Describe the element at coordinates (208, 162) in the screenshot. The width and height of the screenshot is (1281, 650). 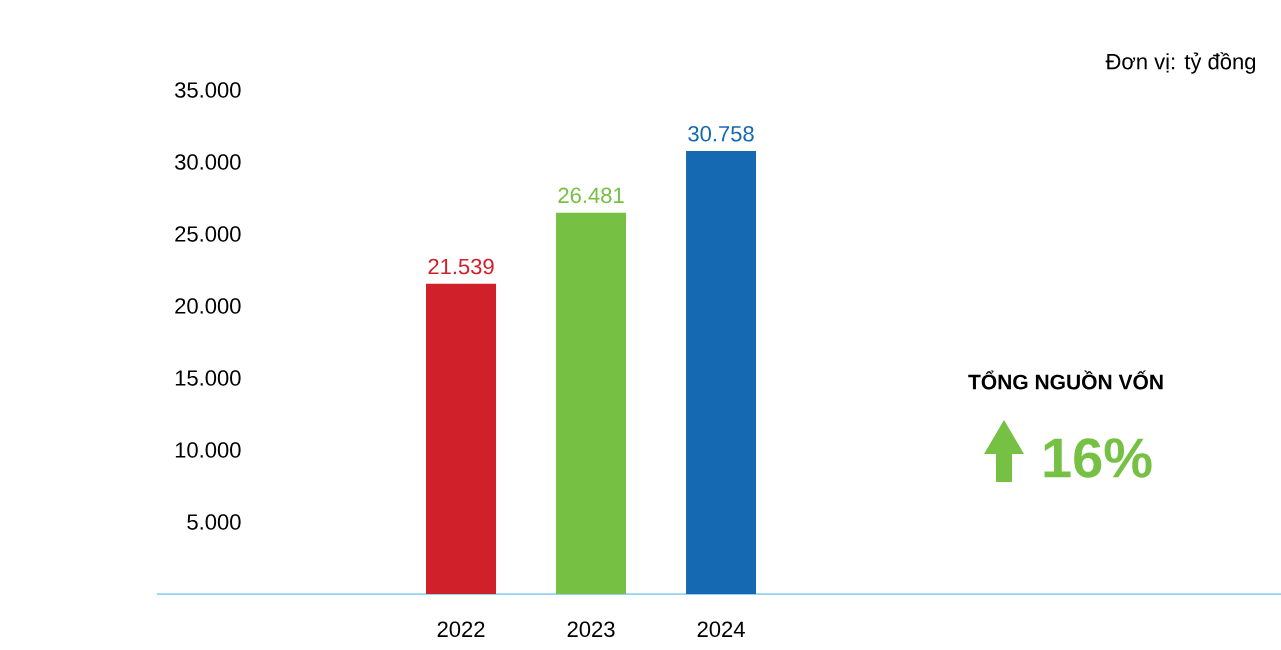
I see `y-tick-label: 30.000` at that location.